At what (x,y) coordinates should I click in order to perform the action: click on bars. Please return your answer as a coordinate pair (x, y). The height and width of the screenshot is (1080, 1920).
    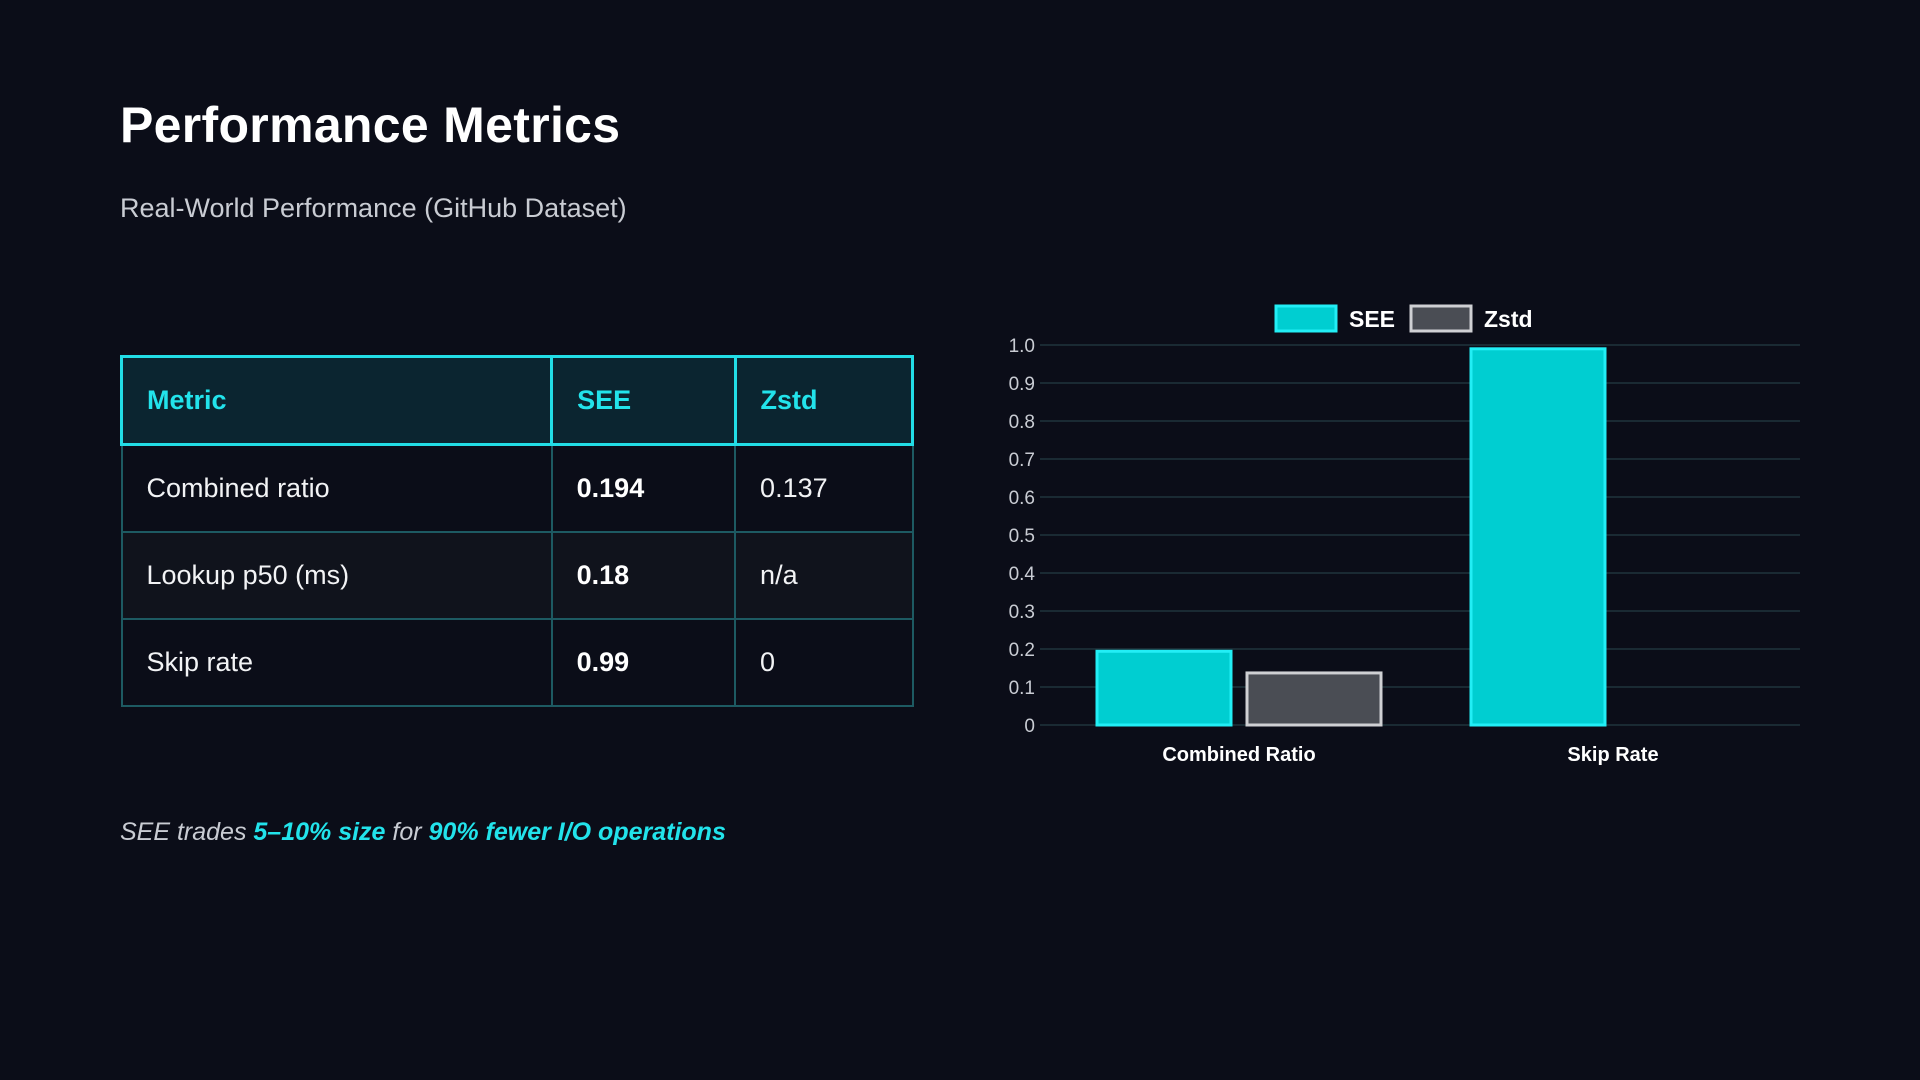
    Looking at the image, I should click on (1351, 537).